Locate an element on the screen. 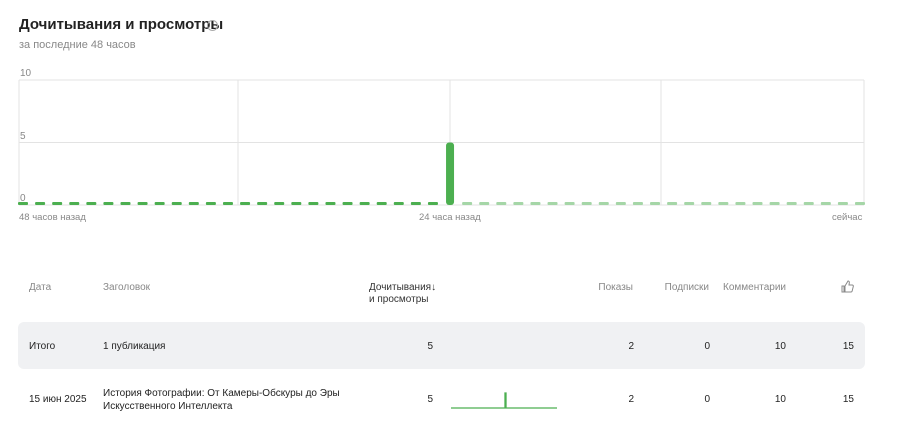 Image resolution: width=900 pixels, height=433 pixels. total-likes: 15 is located at coordinates (848, 346).